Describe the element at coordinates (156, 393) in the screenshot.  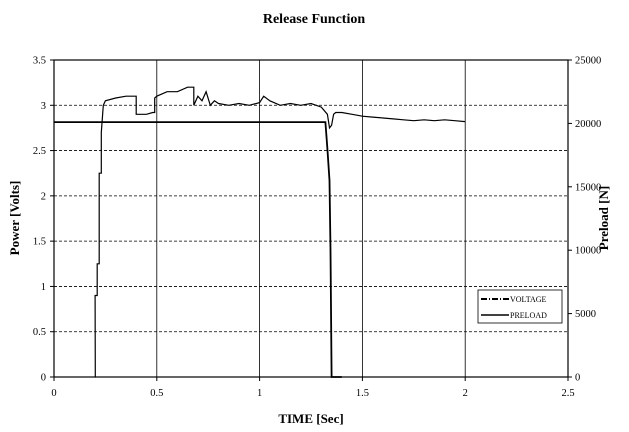
I see `x-tick-label: 0.5` at that location.